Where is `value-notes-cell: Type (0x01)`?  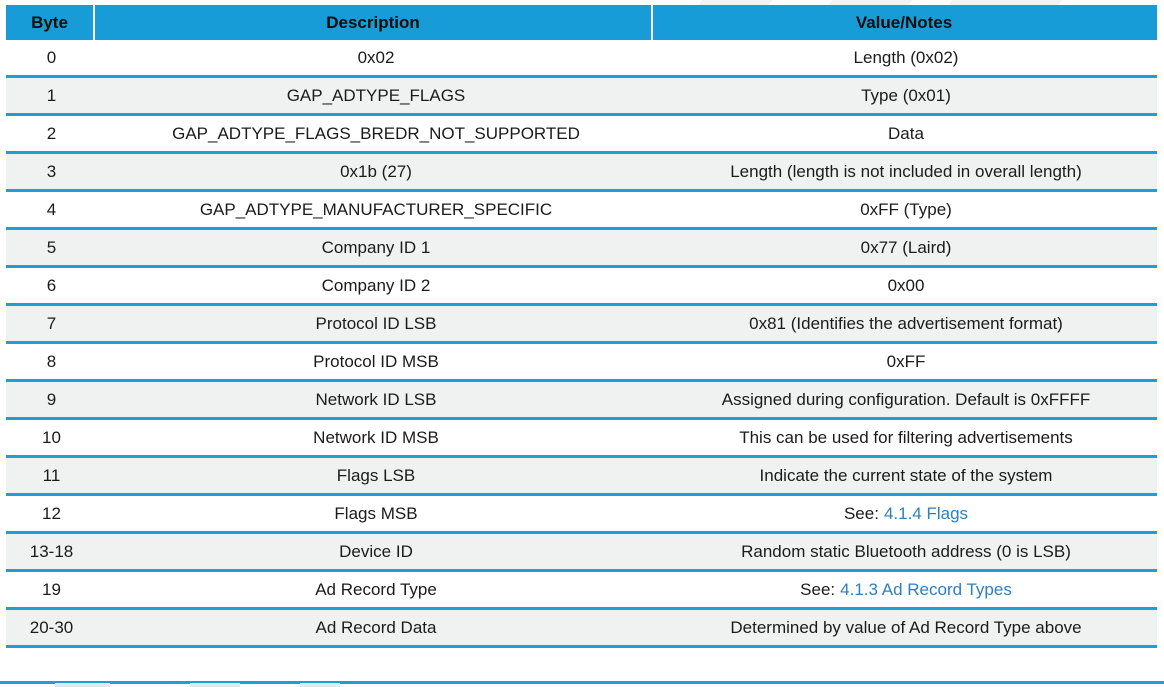 value-notes-cell: Type (0x01) is located at coordinates (906, 95).